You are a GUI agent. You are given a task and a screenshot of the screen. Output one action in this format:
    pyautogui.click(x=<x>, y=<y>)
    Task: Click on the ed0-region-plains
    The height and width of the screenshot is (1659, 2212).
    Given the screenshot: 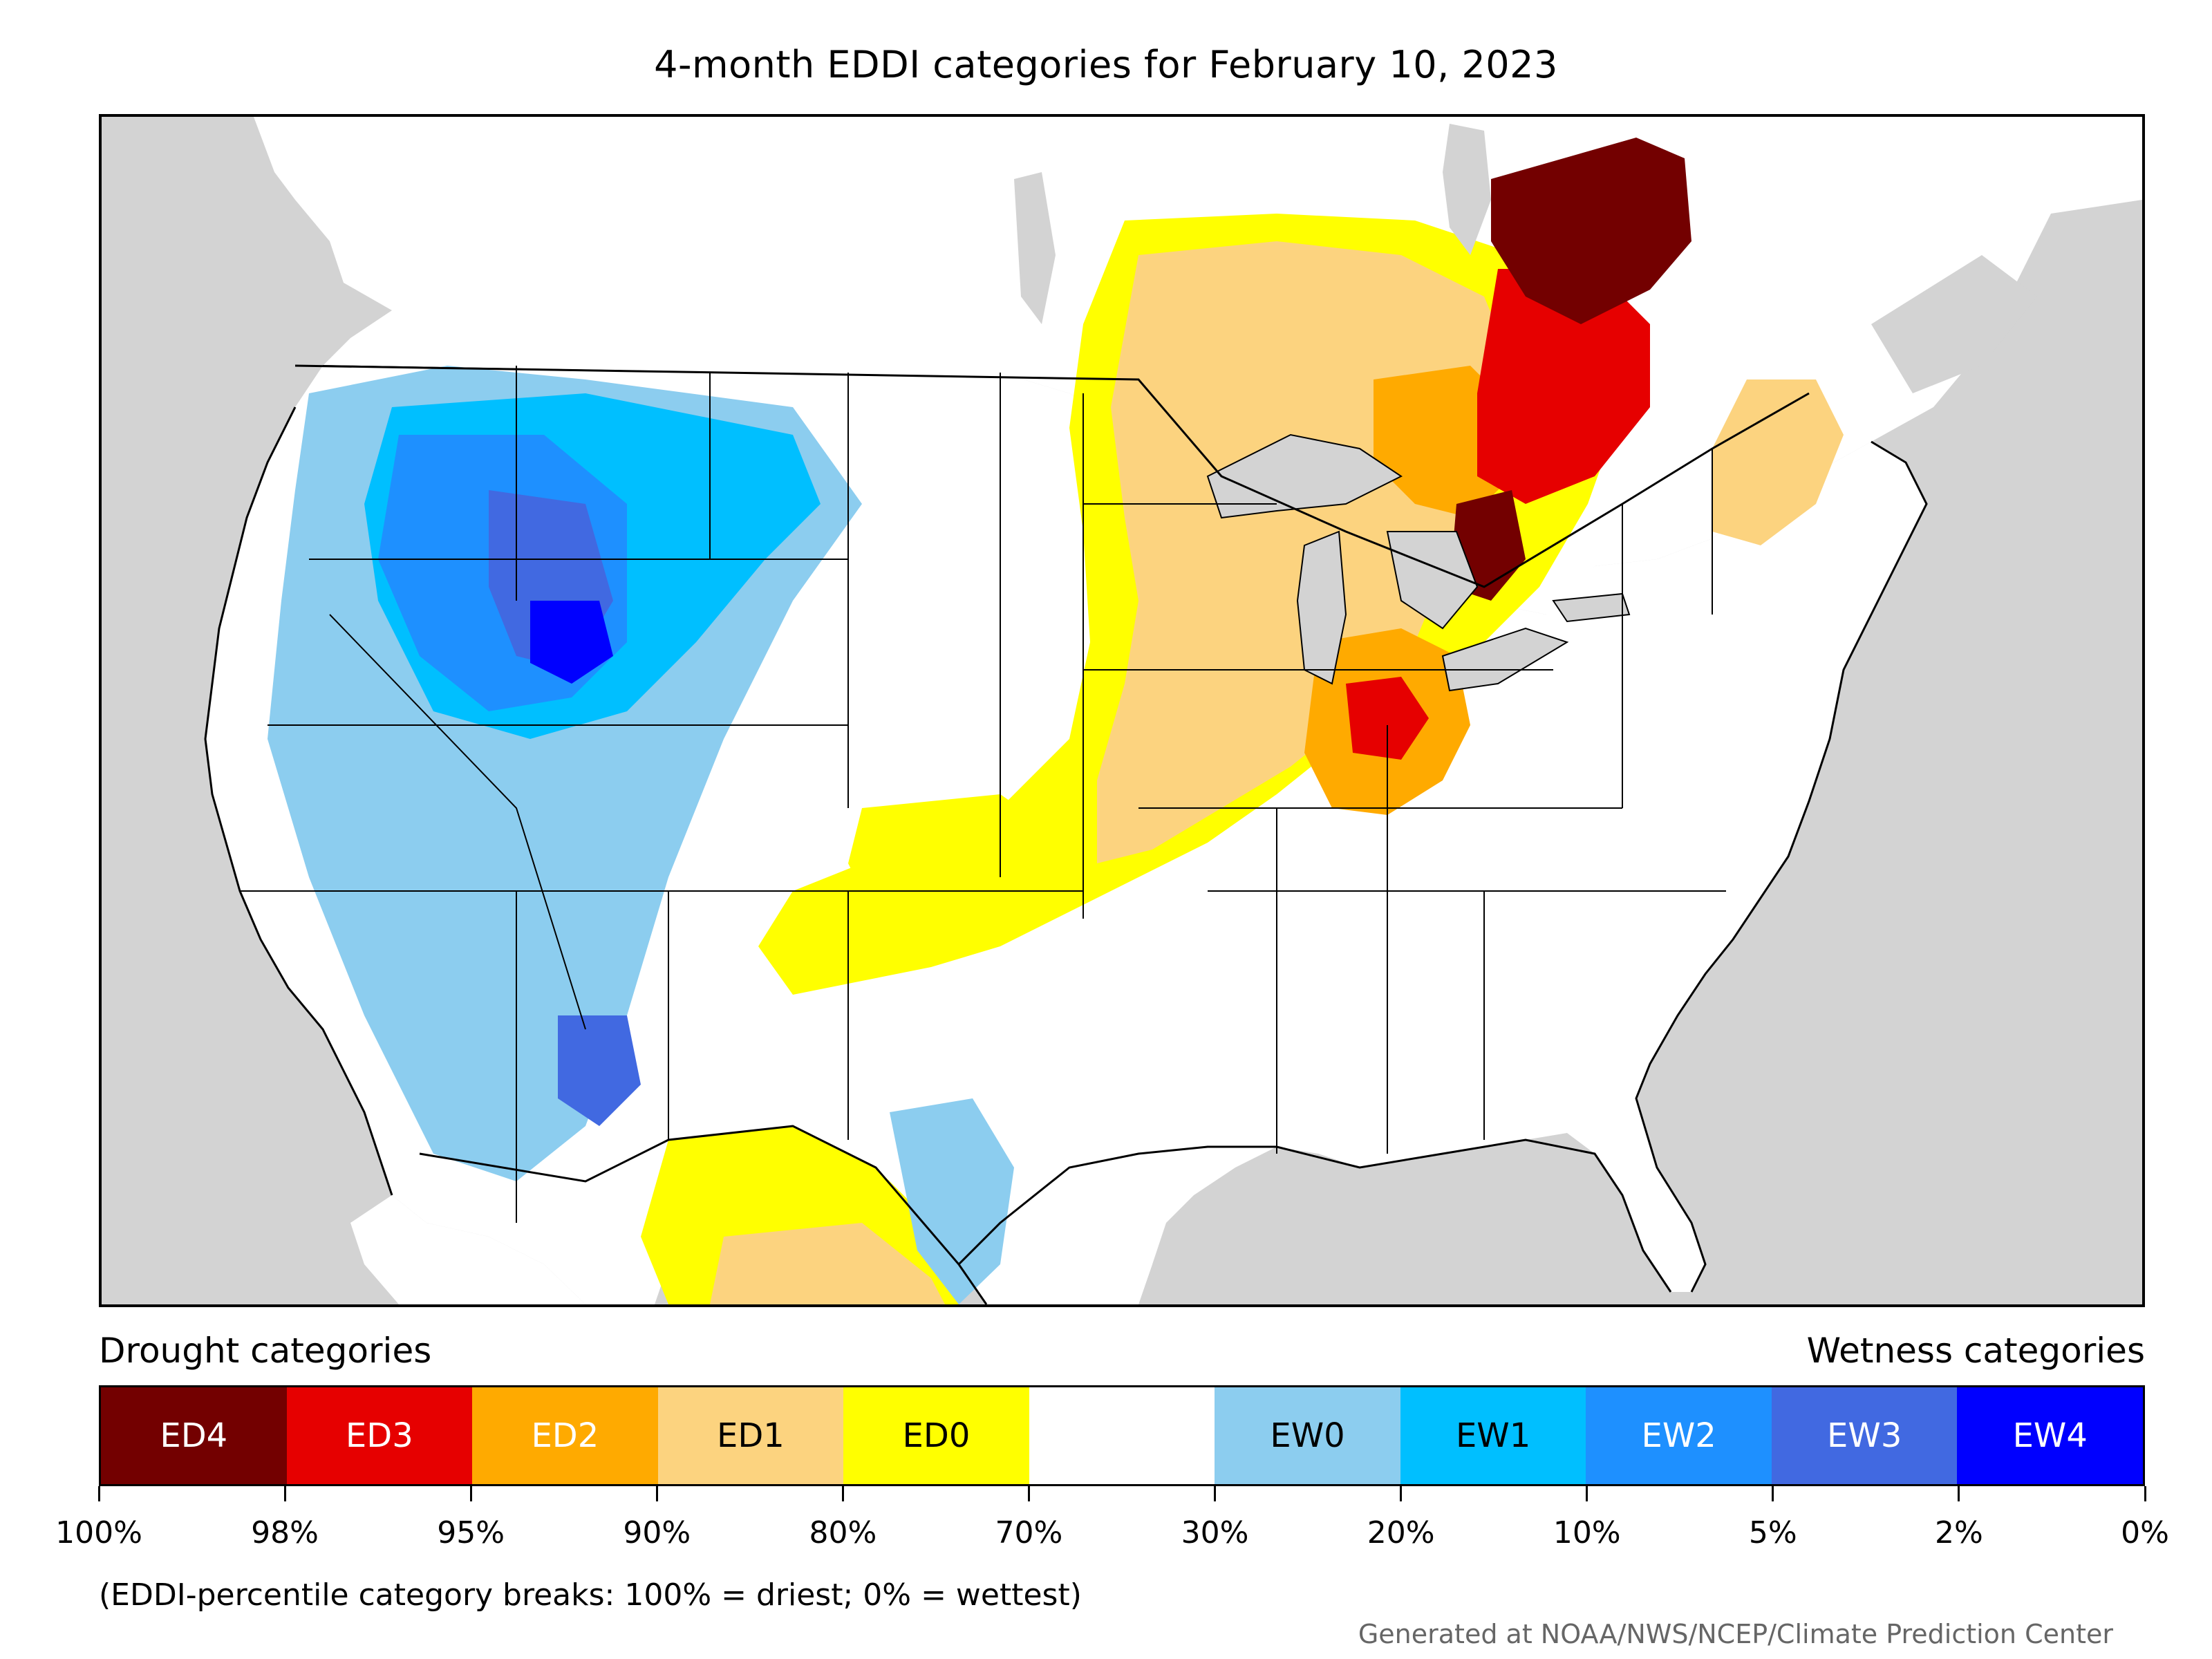 What is the action you would take?
    pyautogui.click(x=958, y=863)
    